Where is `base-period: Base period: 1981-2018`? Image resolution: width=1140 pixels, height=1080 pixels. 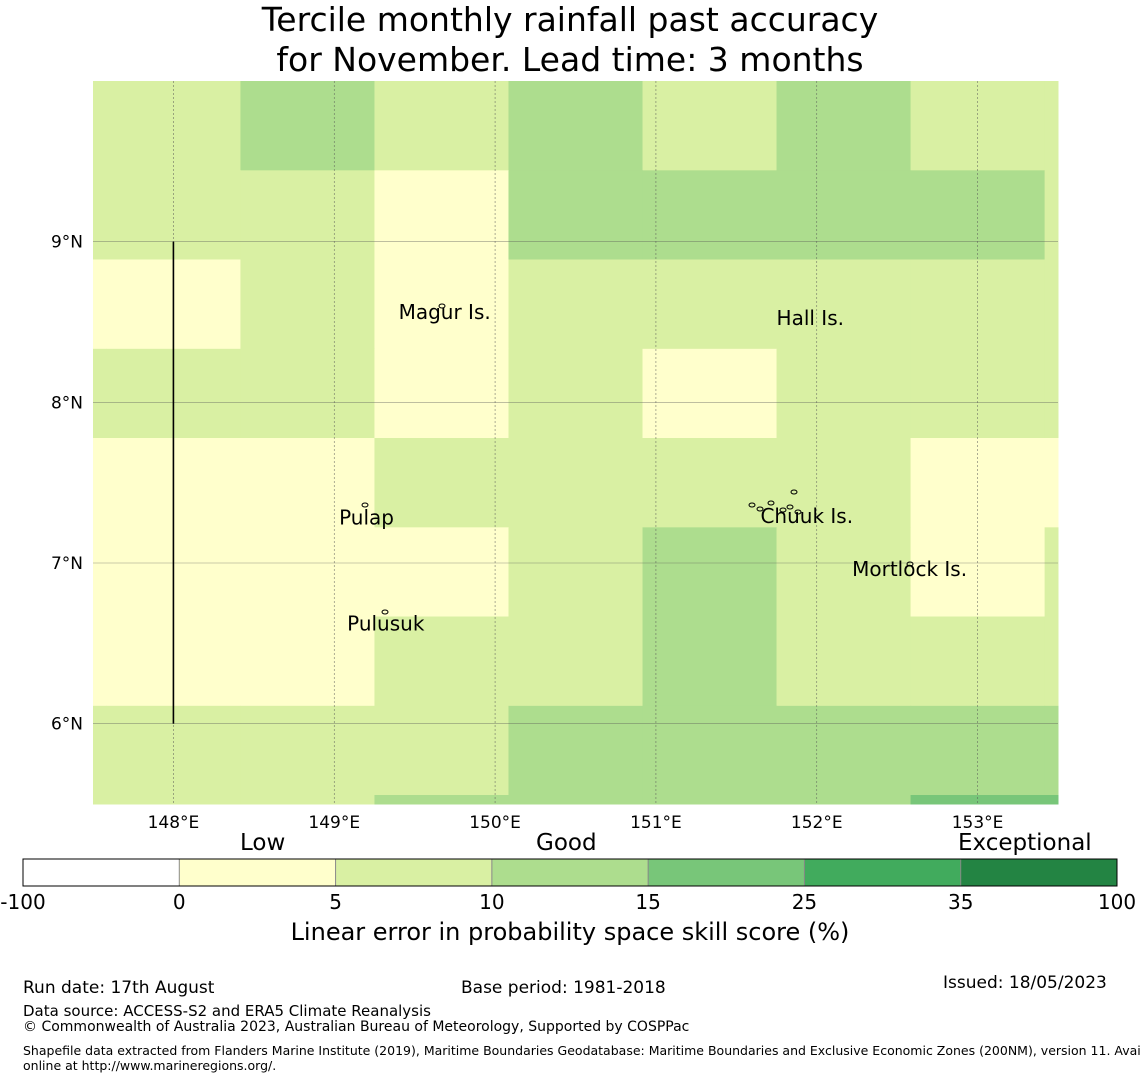 base-period: Base period: 1981-2018 is located at coordinates (563, 988).